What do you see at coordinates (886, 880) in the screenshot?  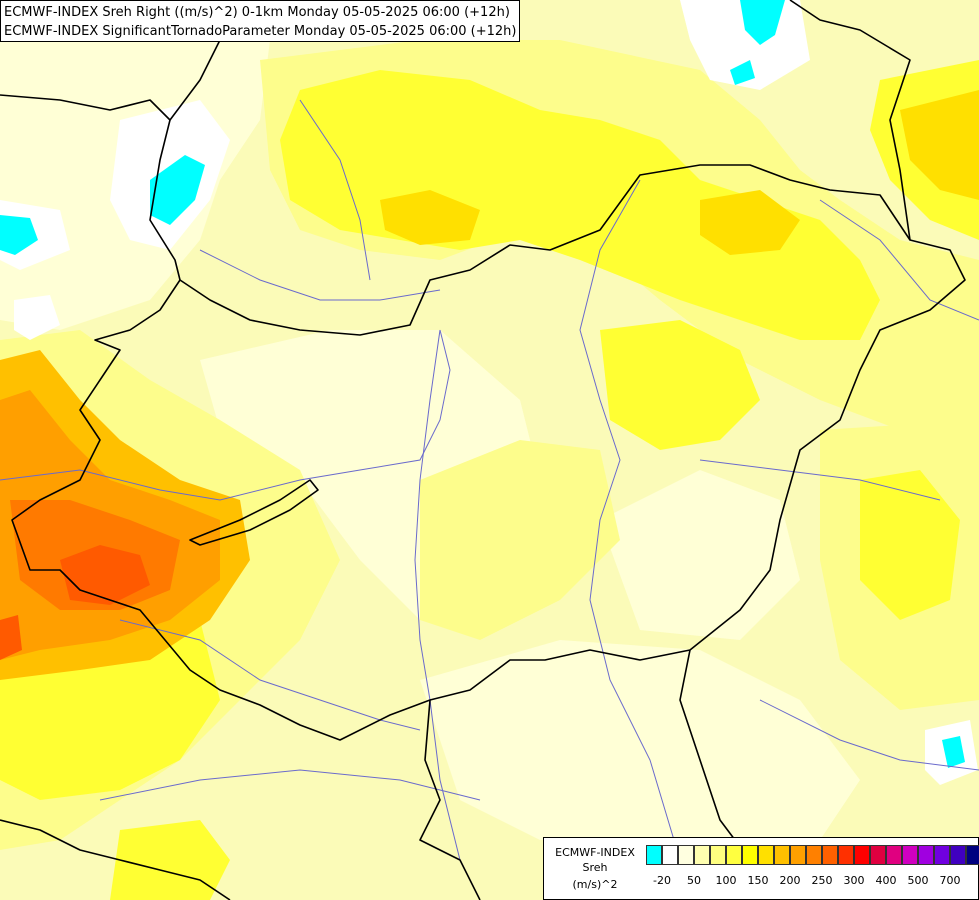 I see `legend-tick-label: 400` at bounding box center [886, 880].